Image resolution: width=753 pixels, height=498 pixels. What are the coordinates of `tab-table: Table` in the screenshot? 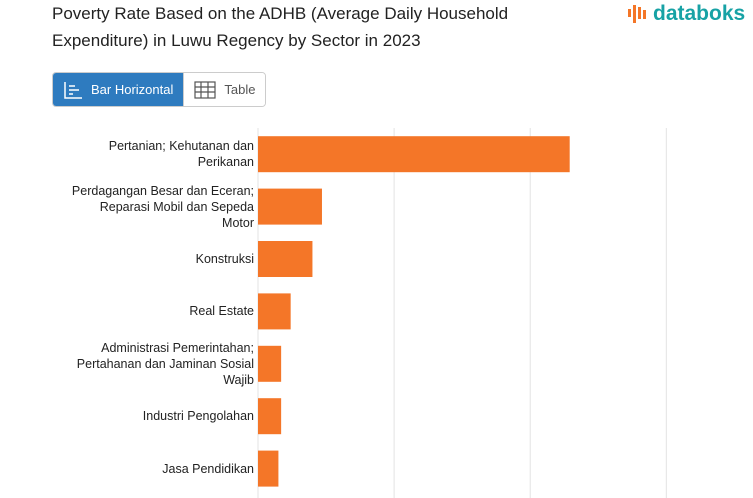 It's located at (224, 89).